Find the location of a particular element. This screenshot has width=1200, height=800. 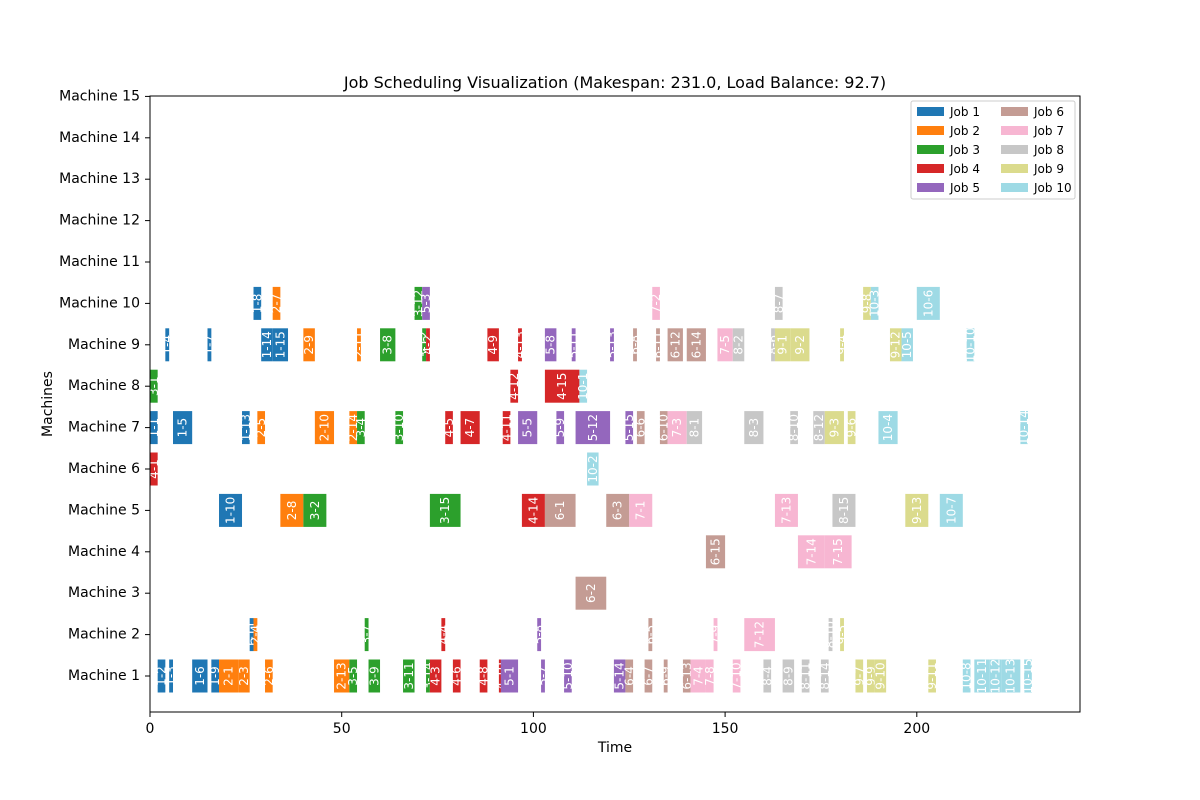

y-tick-label: Machine 4 is located at coordinates (104, 552).